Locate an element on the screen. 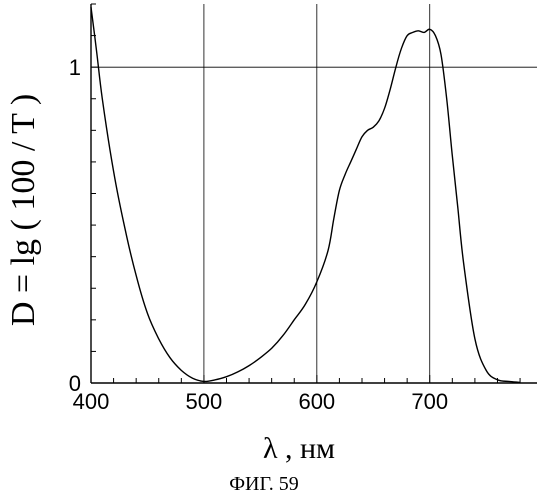 This screenshot has width=540, height=500. y-axis-label: D = lg ( 100 / T ) is located at coordinates (23, 210).